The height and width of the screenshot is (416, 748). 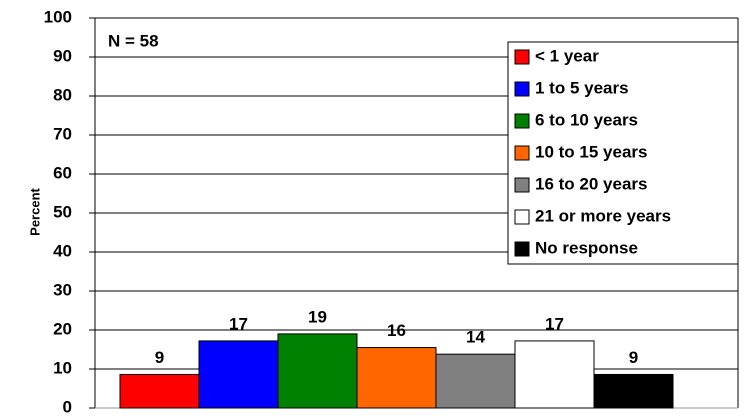 What do you see at coordinates (603, 215) in the screenshot?
I see `legend-label: 21 or more years` at bounding box center [603, 215].